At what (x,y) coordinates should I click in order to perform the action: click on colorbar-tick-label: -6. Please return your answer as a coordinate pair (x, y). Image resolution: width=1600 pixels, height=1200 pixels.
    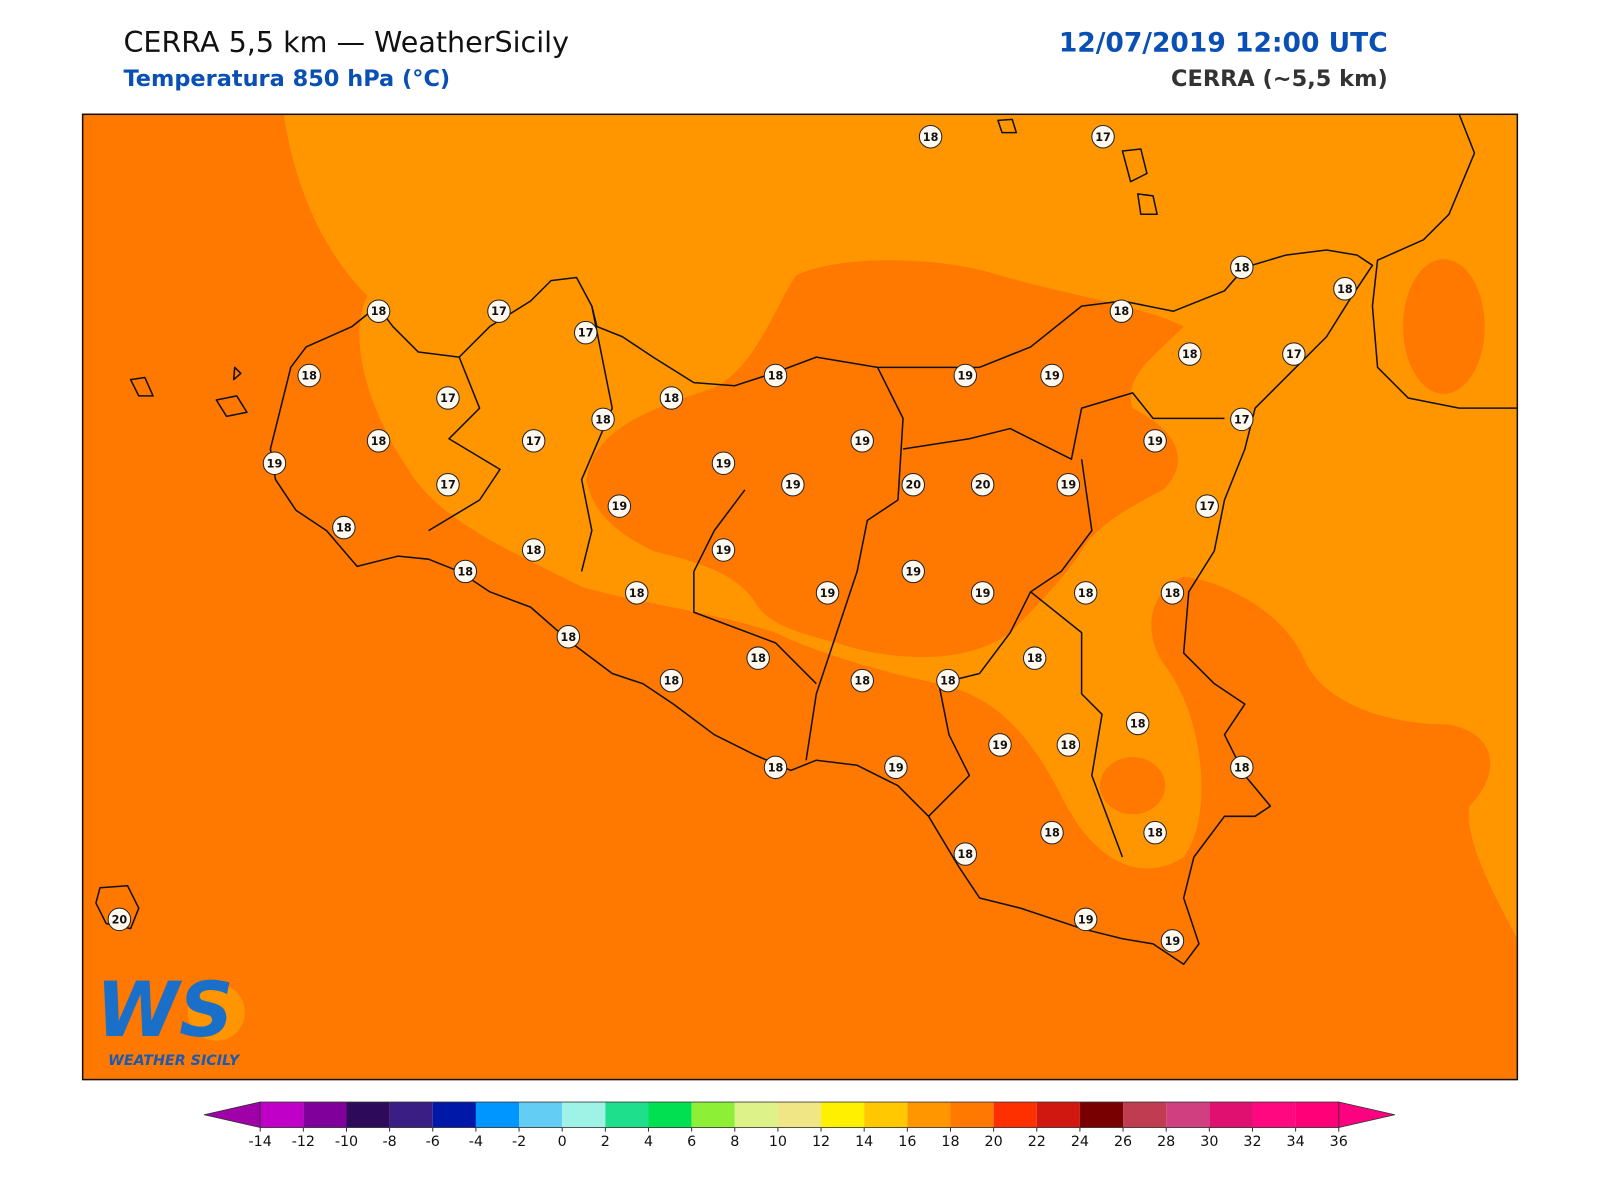
    Looking at the image, I should click on (433, 1142).